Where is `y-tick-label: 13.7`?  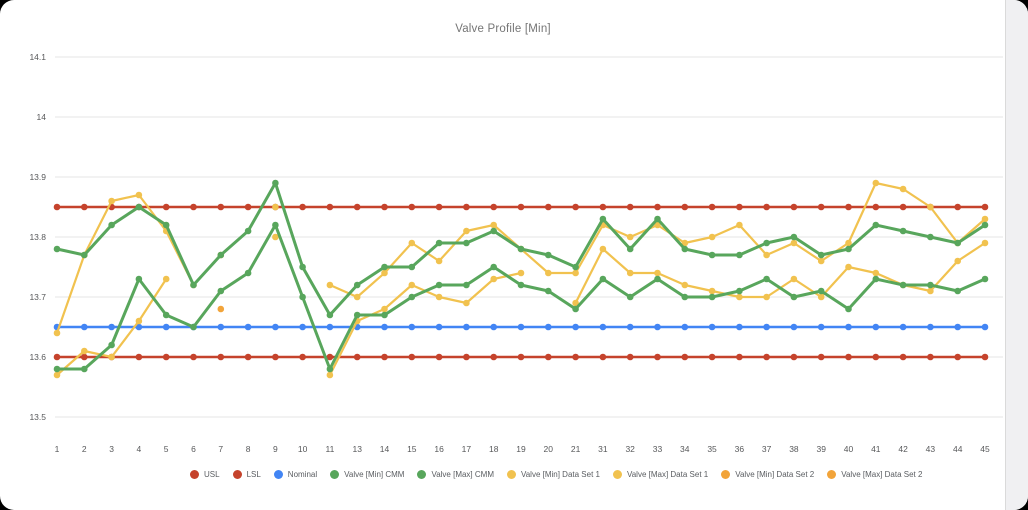 y-tick-label: 13.7 is located at coordinates (37, 297).